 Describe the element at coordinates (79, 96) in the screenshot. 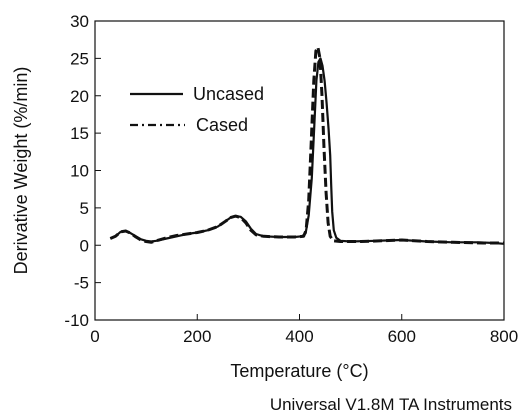

I see `y-tick-label: 20` at that location.